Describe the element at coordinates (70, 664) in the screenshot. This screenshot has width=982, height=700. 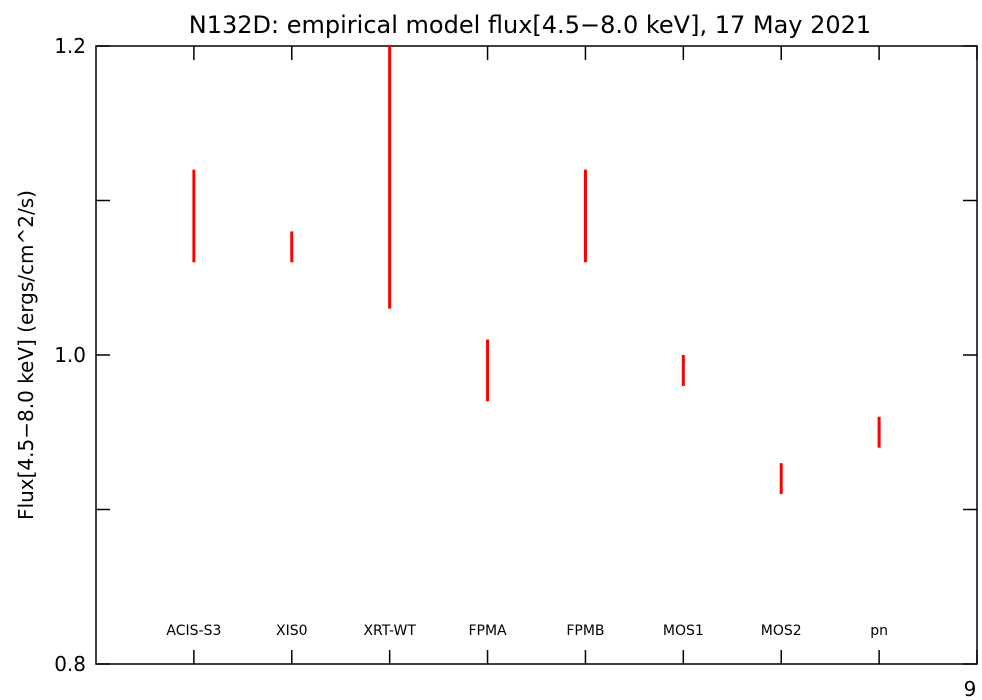
I see `y-tick-label: 0.8` at that location.